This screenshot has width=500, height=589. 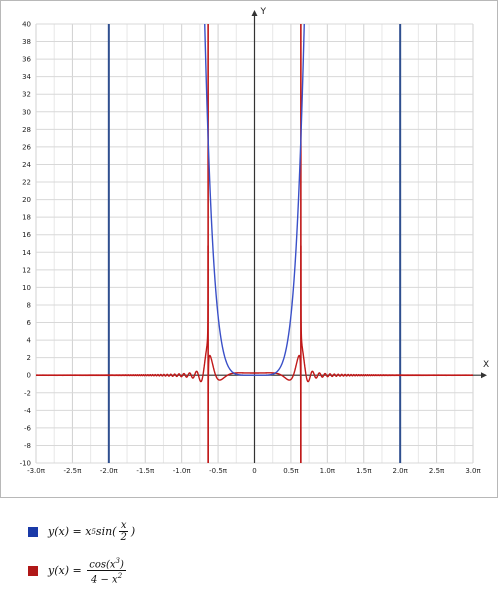 What do you see at coordinates (263, 12) in the screenshot?
I see `y-axis-label: Y` at bounding box center [263, 12].